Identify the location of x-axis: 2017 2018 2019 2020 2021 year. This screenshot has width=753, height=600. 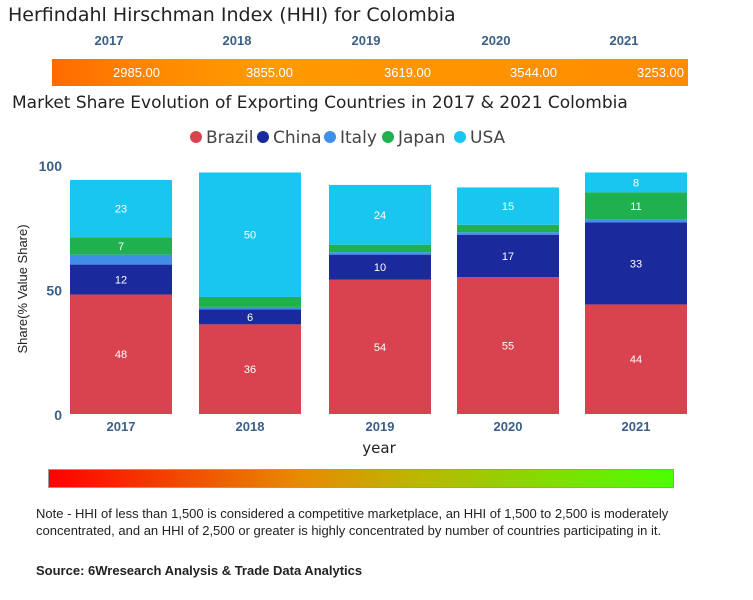
(379, 438).